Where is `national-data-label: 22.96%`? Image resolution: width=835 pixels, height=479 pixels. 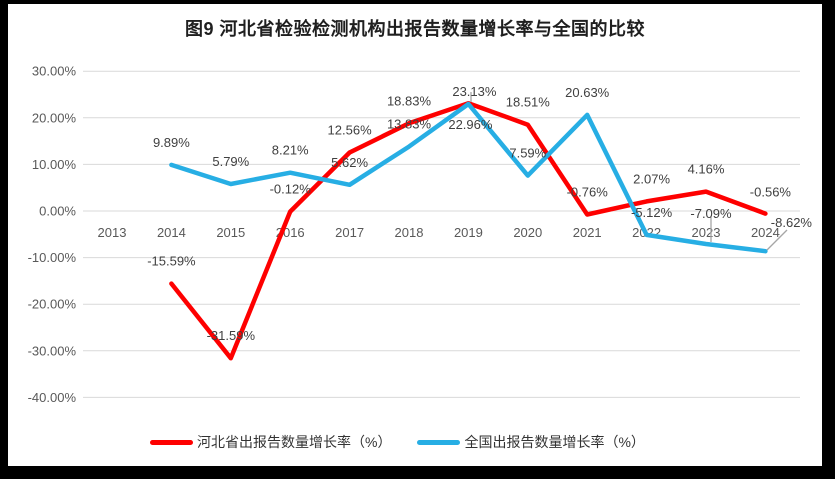 national-data-label: 22.96% is located at coordinates (470, 124).